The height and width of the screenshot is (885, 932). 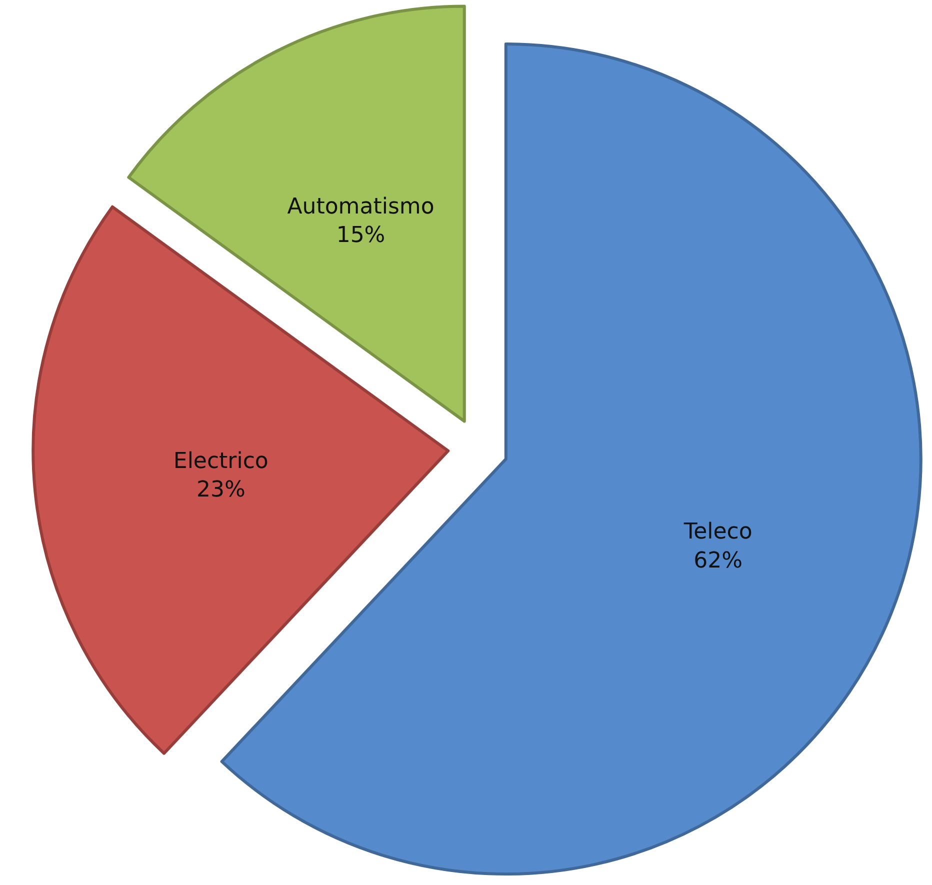 I want to click on data-label: 23%, so click(x=221, y=490).